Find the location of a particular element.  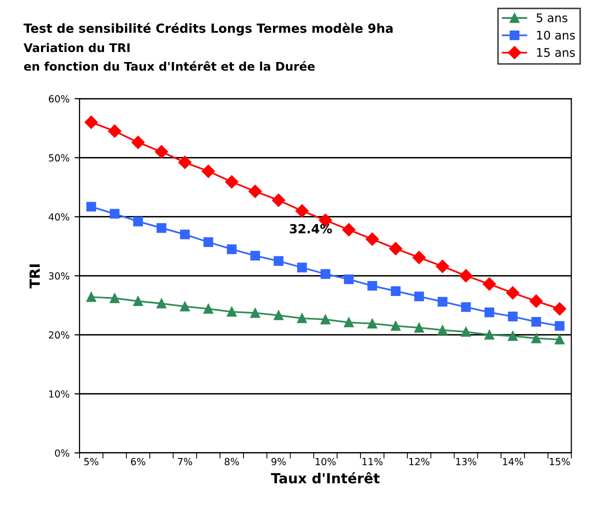

x-tick-label: 13% is located at coordinates (466, 462).